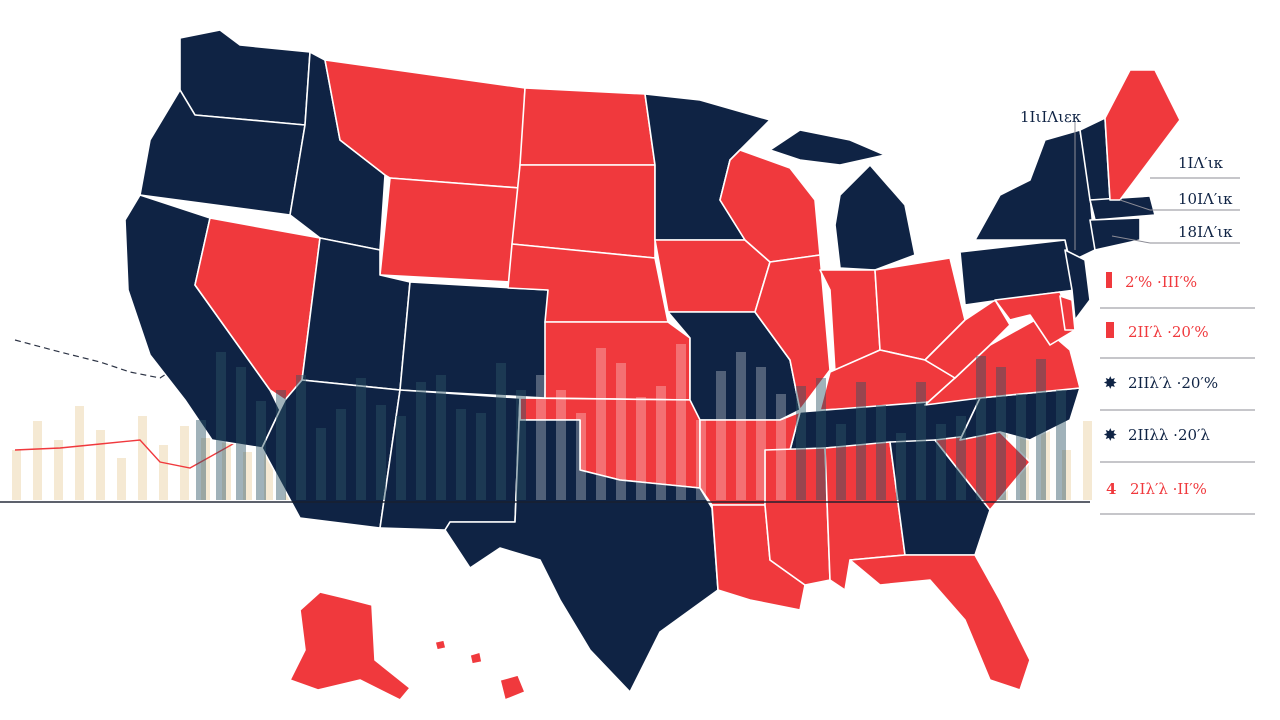  I want to click on state-washington, so click(245, 77).